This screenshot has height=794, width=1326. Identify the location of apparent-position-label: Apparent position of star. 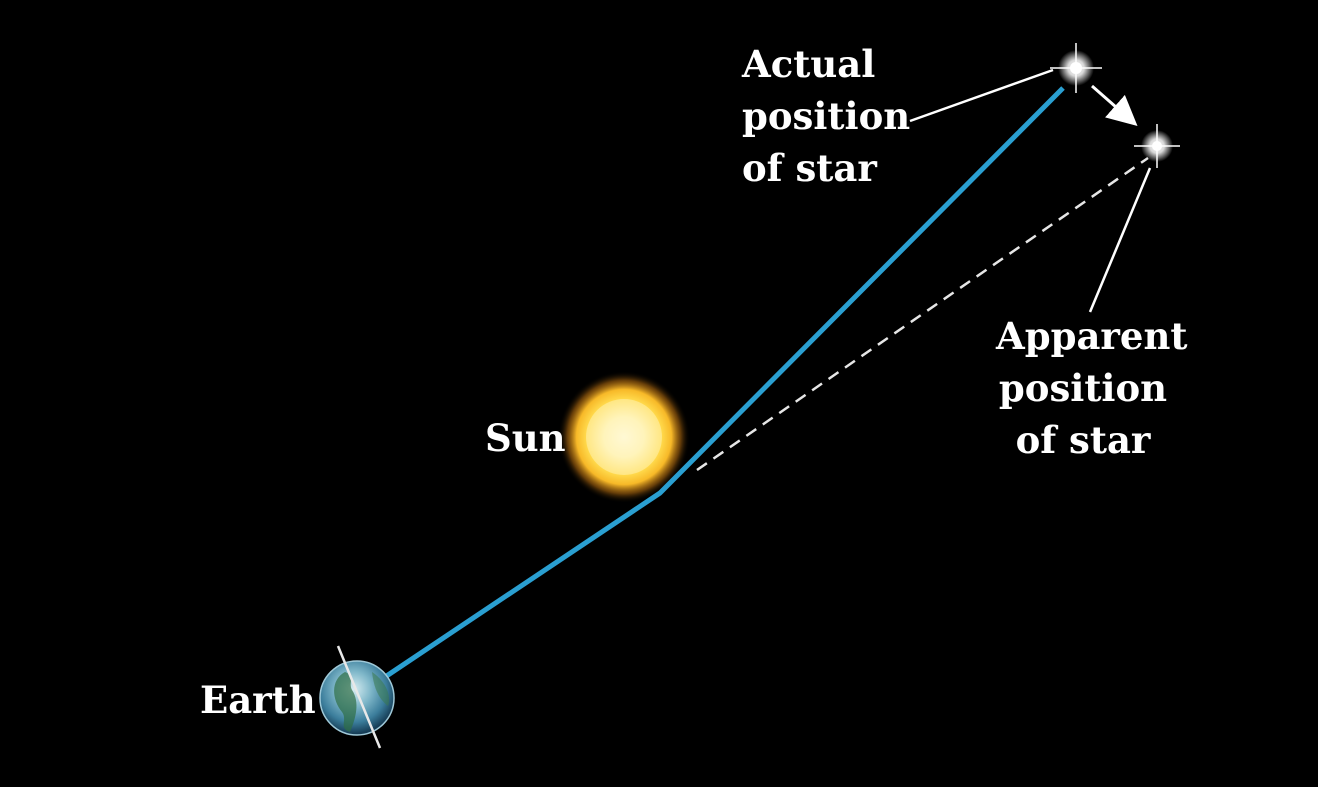
(1092, 388).